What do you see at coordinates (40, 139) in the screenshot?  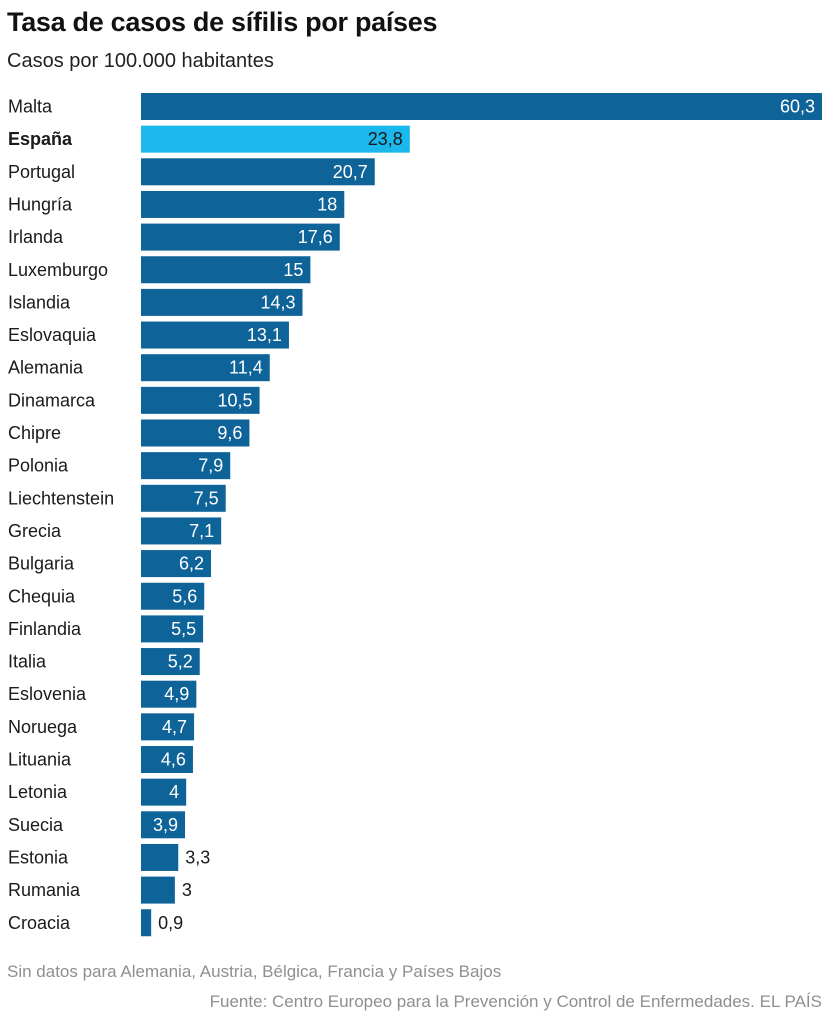 I see `category-label: España` at bounding box center [40, 139].